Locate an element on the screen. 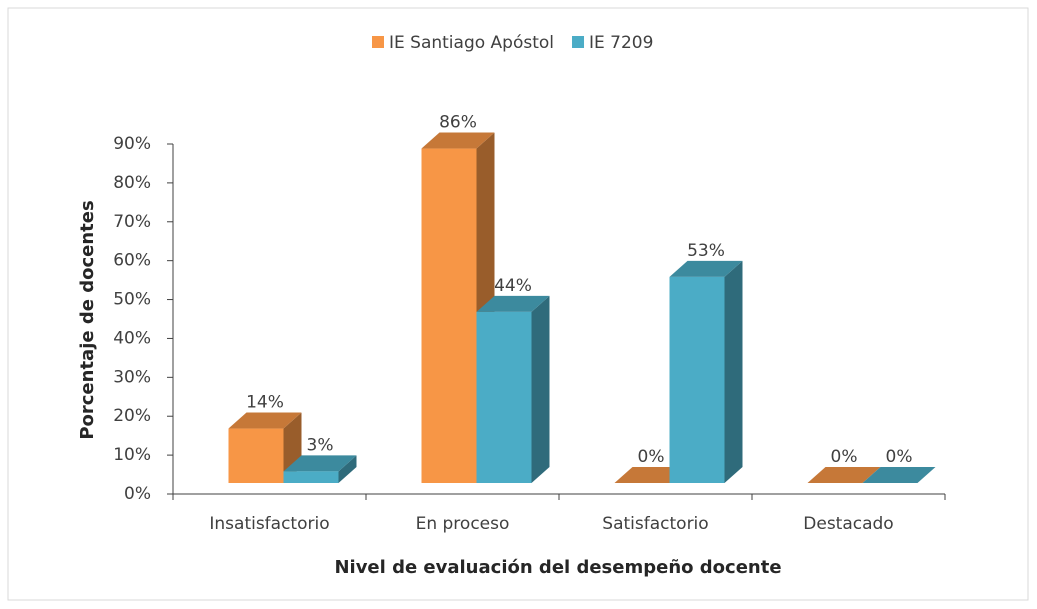 This screenshot has height=609, width=1037. legend-label: IE 7209 is located at coordinates (621, 43).